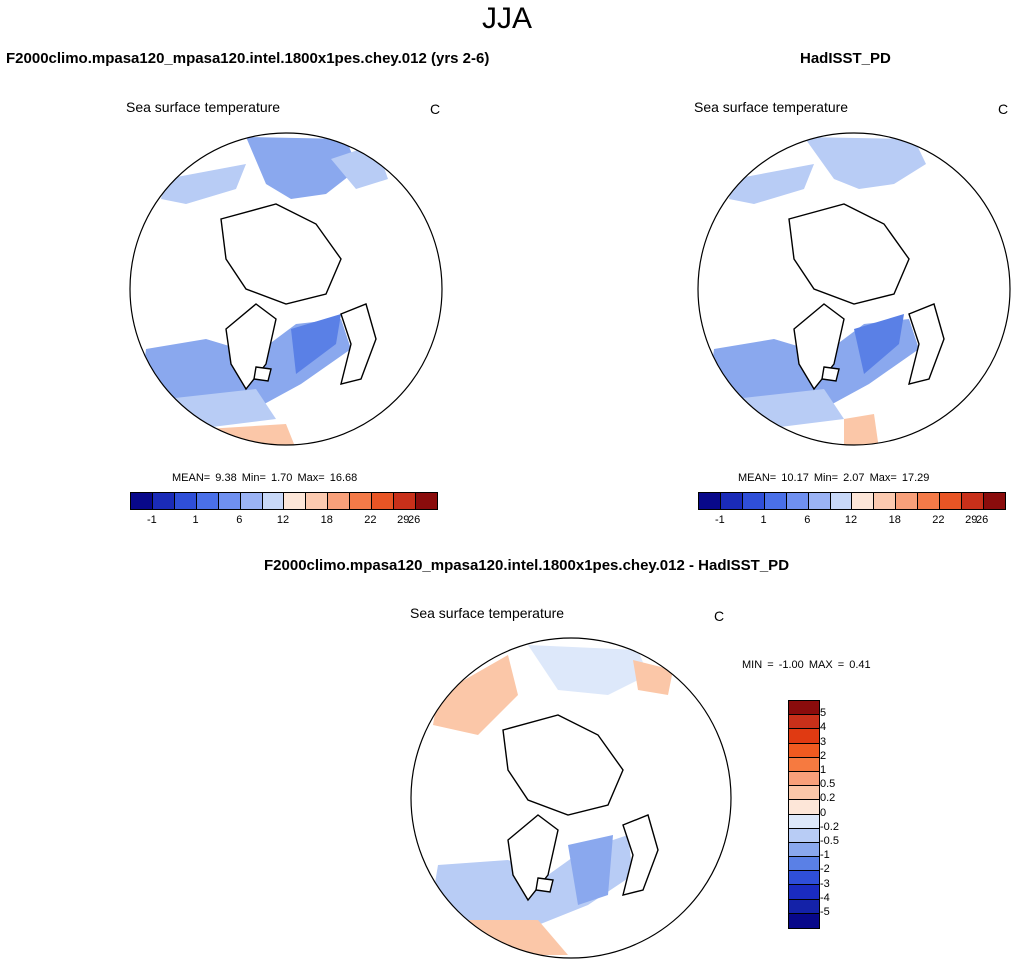  Describe the element at coordinates (879, 344) in the screenshot. I see `panel-2-norwegian-sst` at that location.